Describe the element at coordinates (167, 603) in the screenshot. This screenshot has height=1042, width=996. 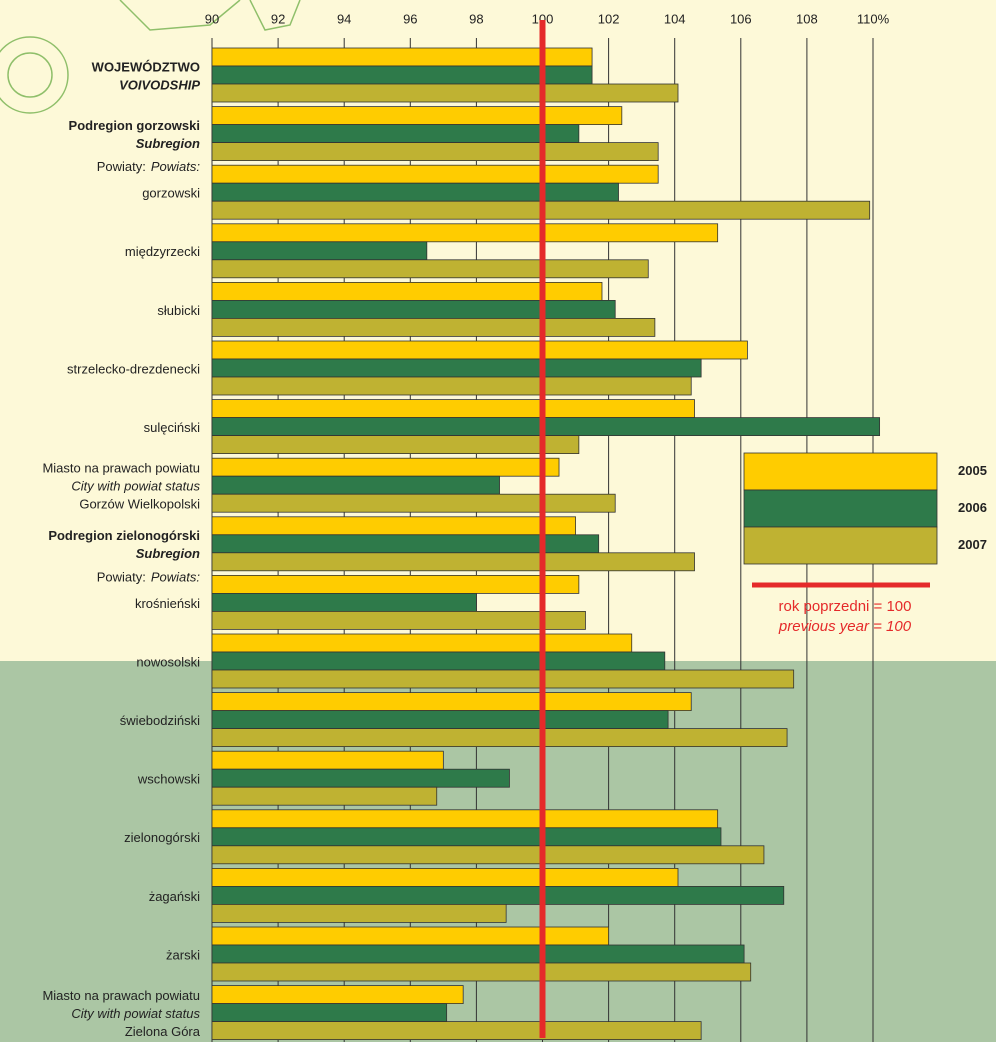
I see `category-label: krośnieński` at that location.